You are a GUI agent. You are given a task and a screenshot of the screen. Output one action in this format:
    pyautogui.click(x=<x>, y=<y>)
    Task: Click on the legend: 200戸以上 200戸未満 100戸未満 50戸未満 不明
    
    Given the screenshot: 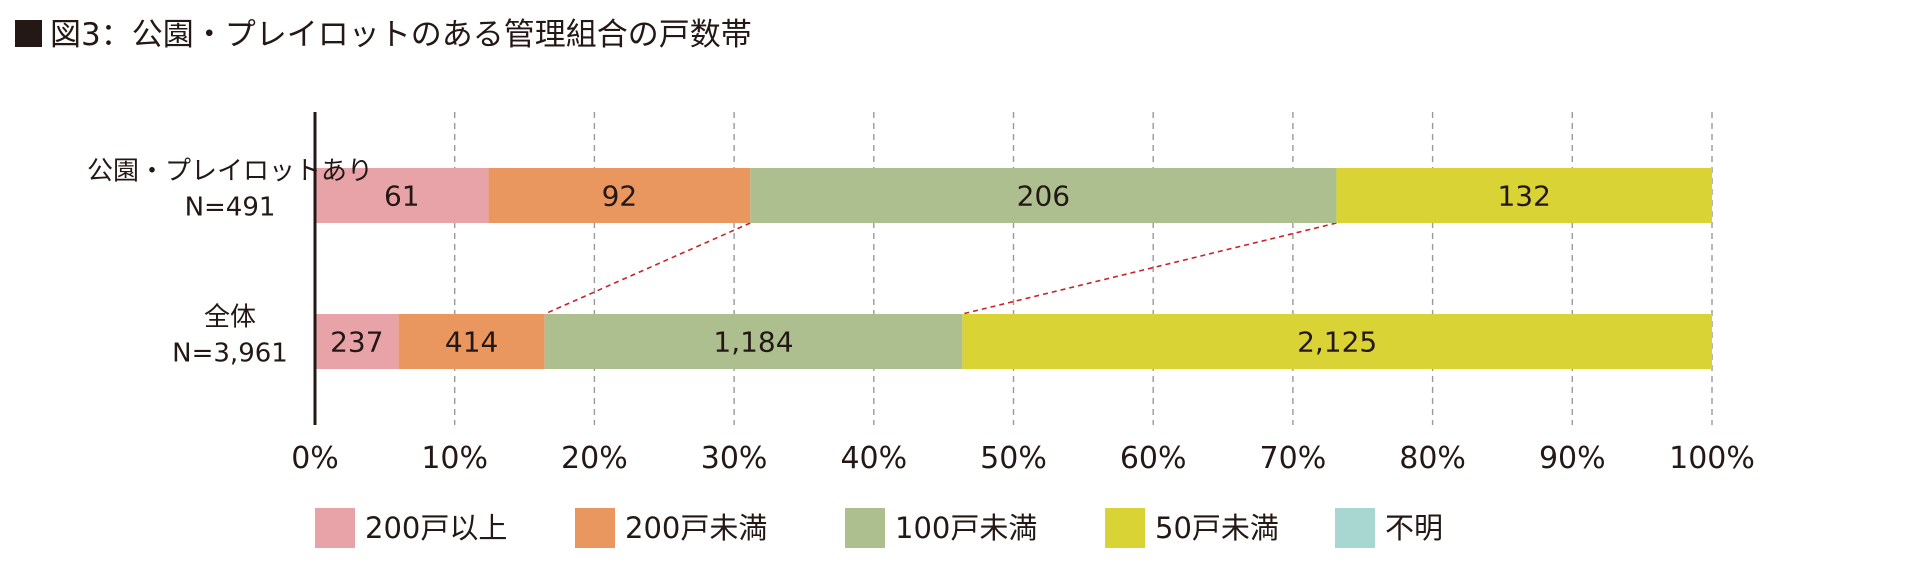 What is the action you would take?
    pyautogui.click(x=879, y=528)
    